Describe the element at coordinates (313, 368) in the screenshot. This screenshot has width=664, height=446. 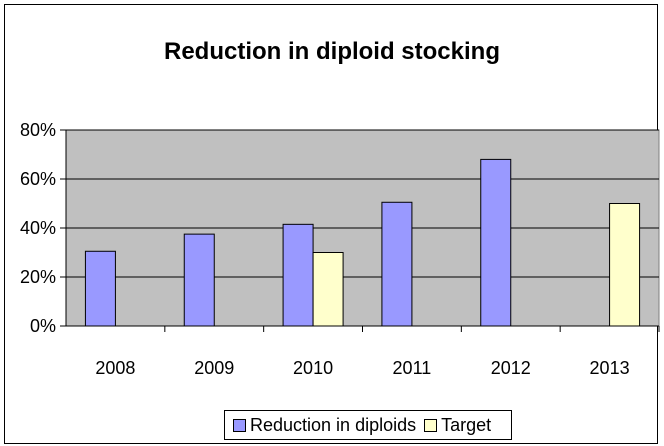
I see `x-tick-label: 2010` at that location.